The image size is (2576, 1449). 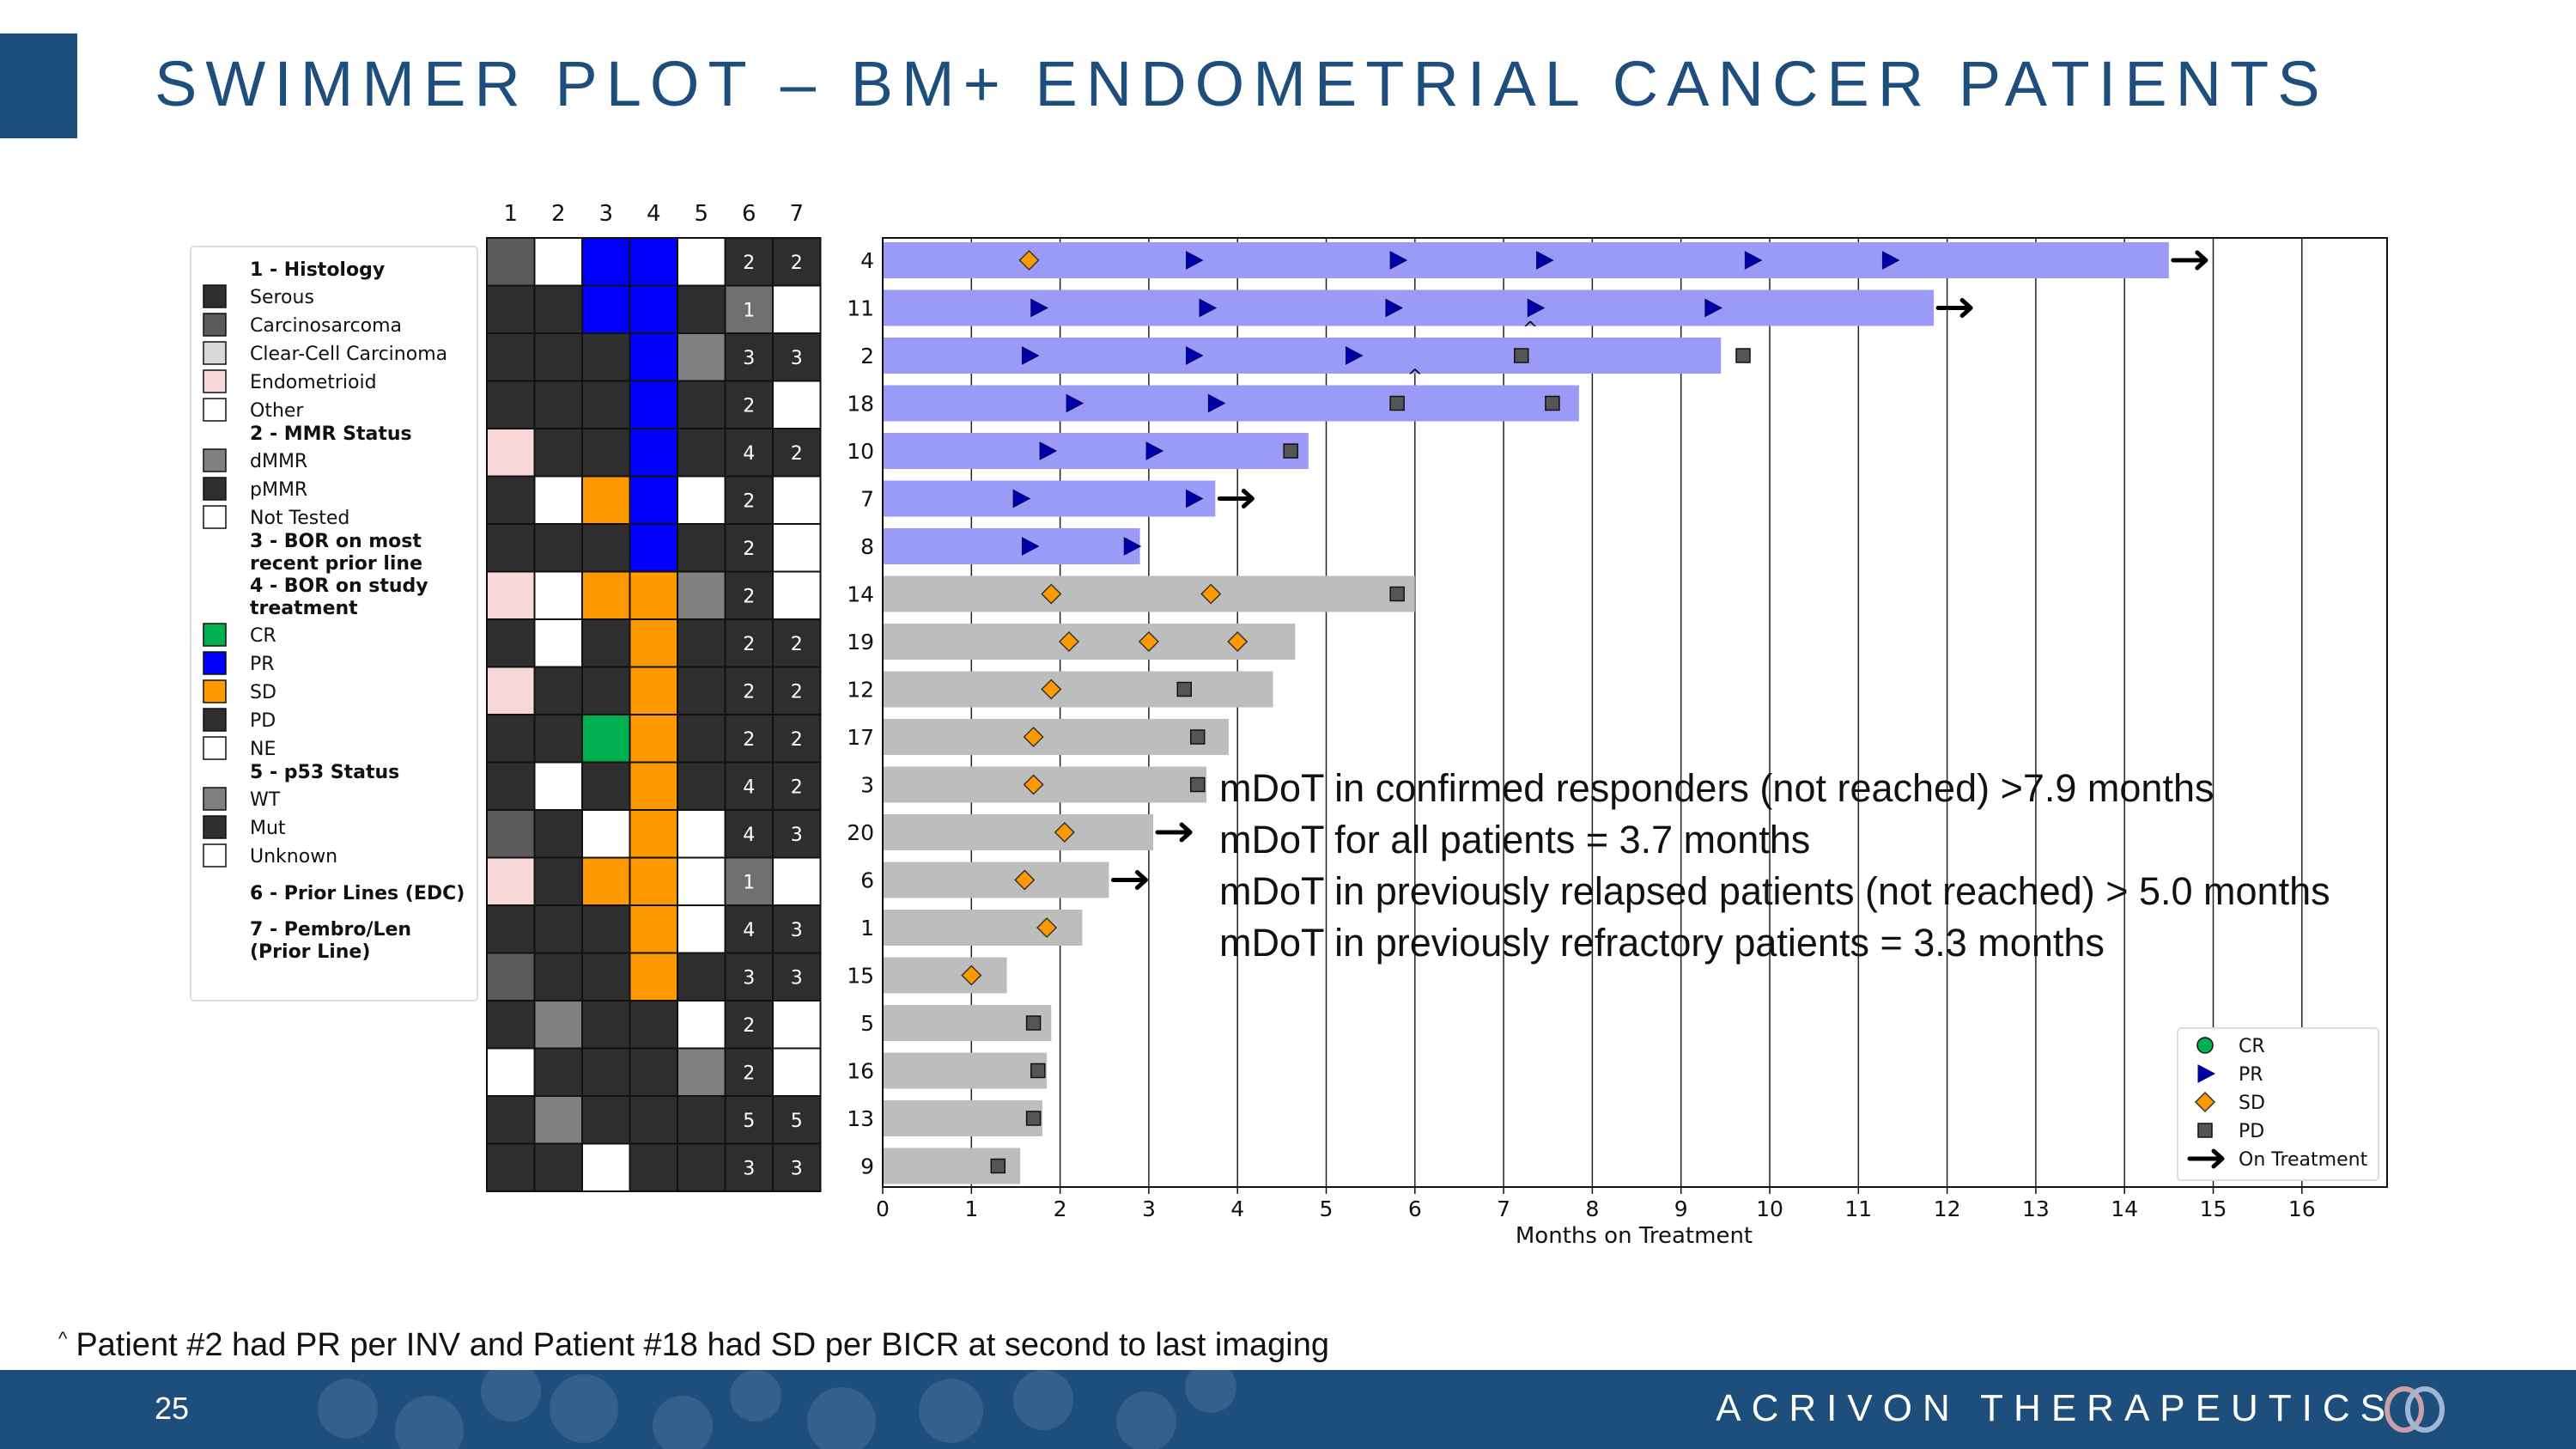 What do you see at coordinates (2205, 1045) in the screenshot?
I see `legend-marker-cr` at bounding box center [2205, 1045].